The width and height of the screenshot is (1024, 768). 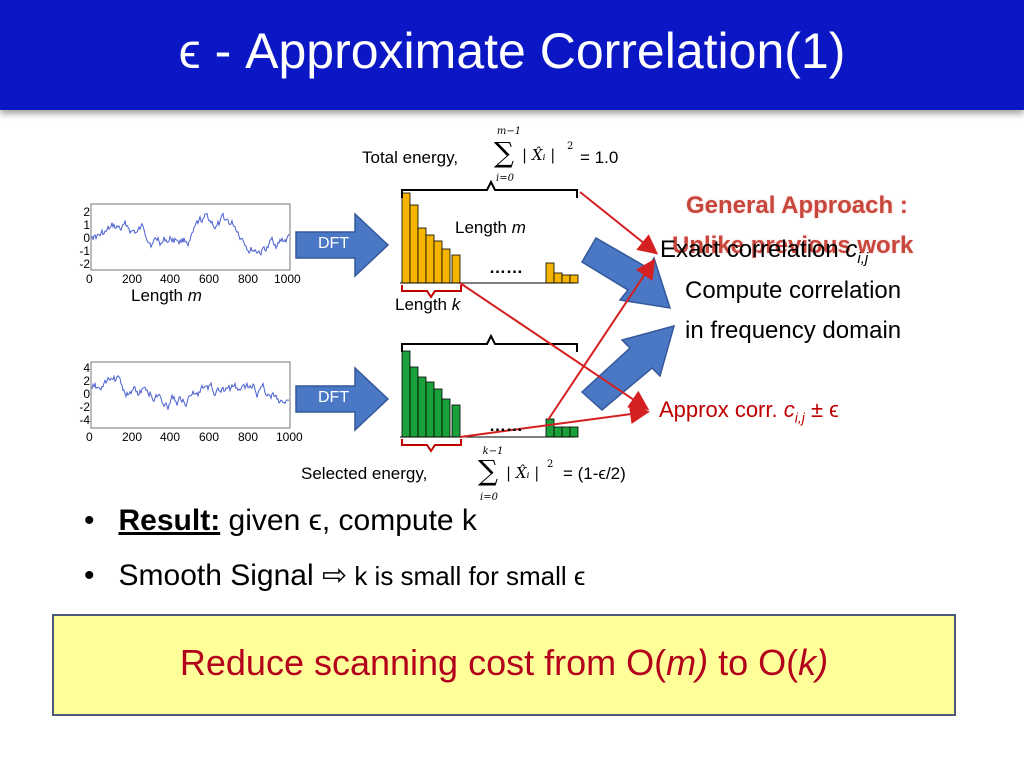 I want to click on red-arrow-exact-top, so click(x=619, y=223).